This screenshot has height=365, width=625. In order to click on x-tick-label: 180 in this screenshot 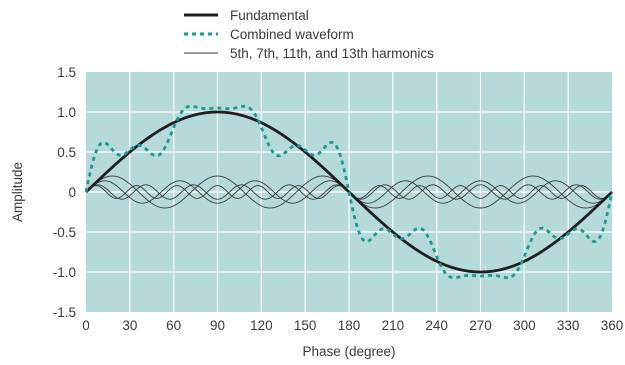, I will do `click(349, 325)`.